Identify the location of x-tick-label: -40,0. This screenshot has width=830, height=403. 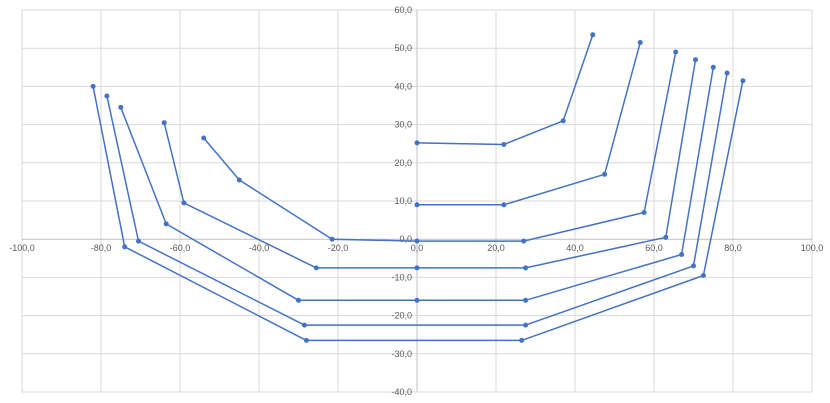
(259, 248).